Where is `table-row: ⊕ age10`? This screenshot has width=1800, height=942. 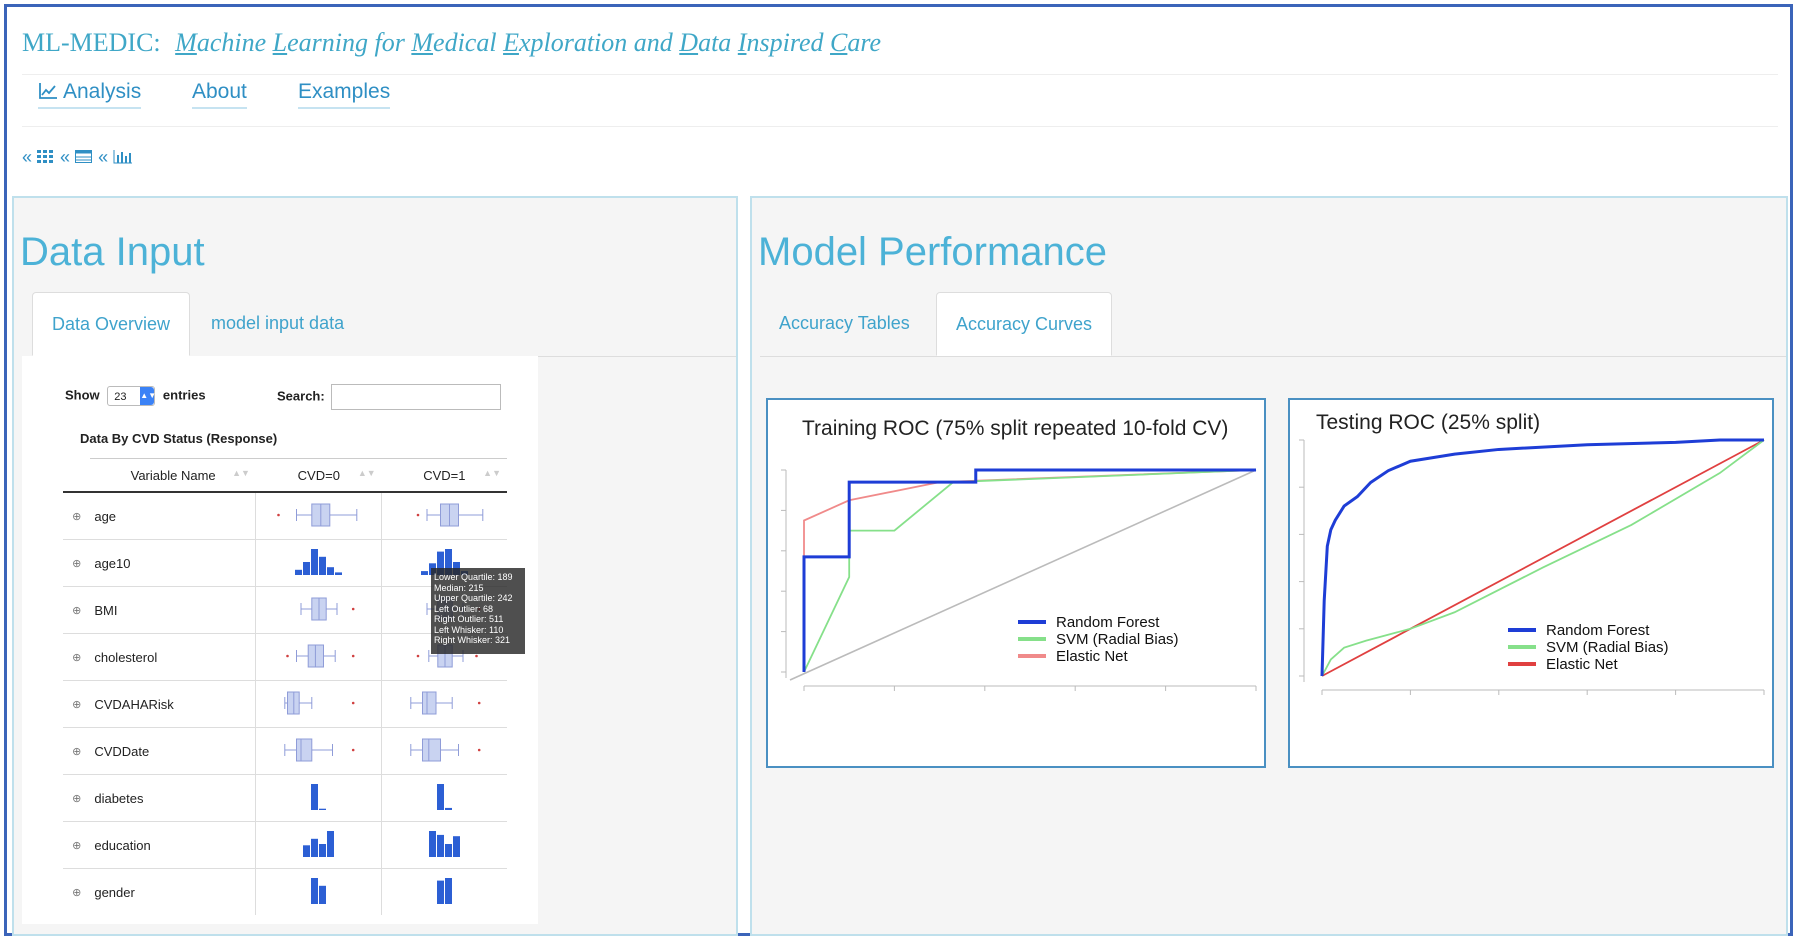 table-row: ⊕ age10 is located at coordinates (285, 563).